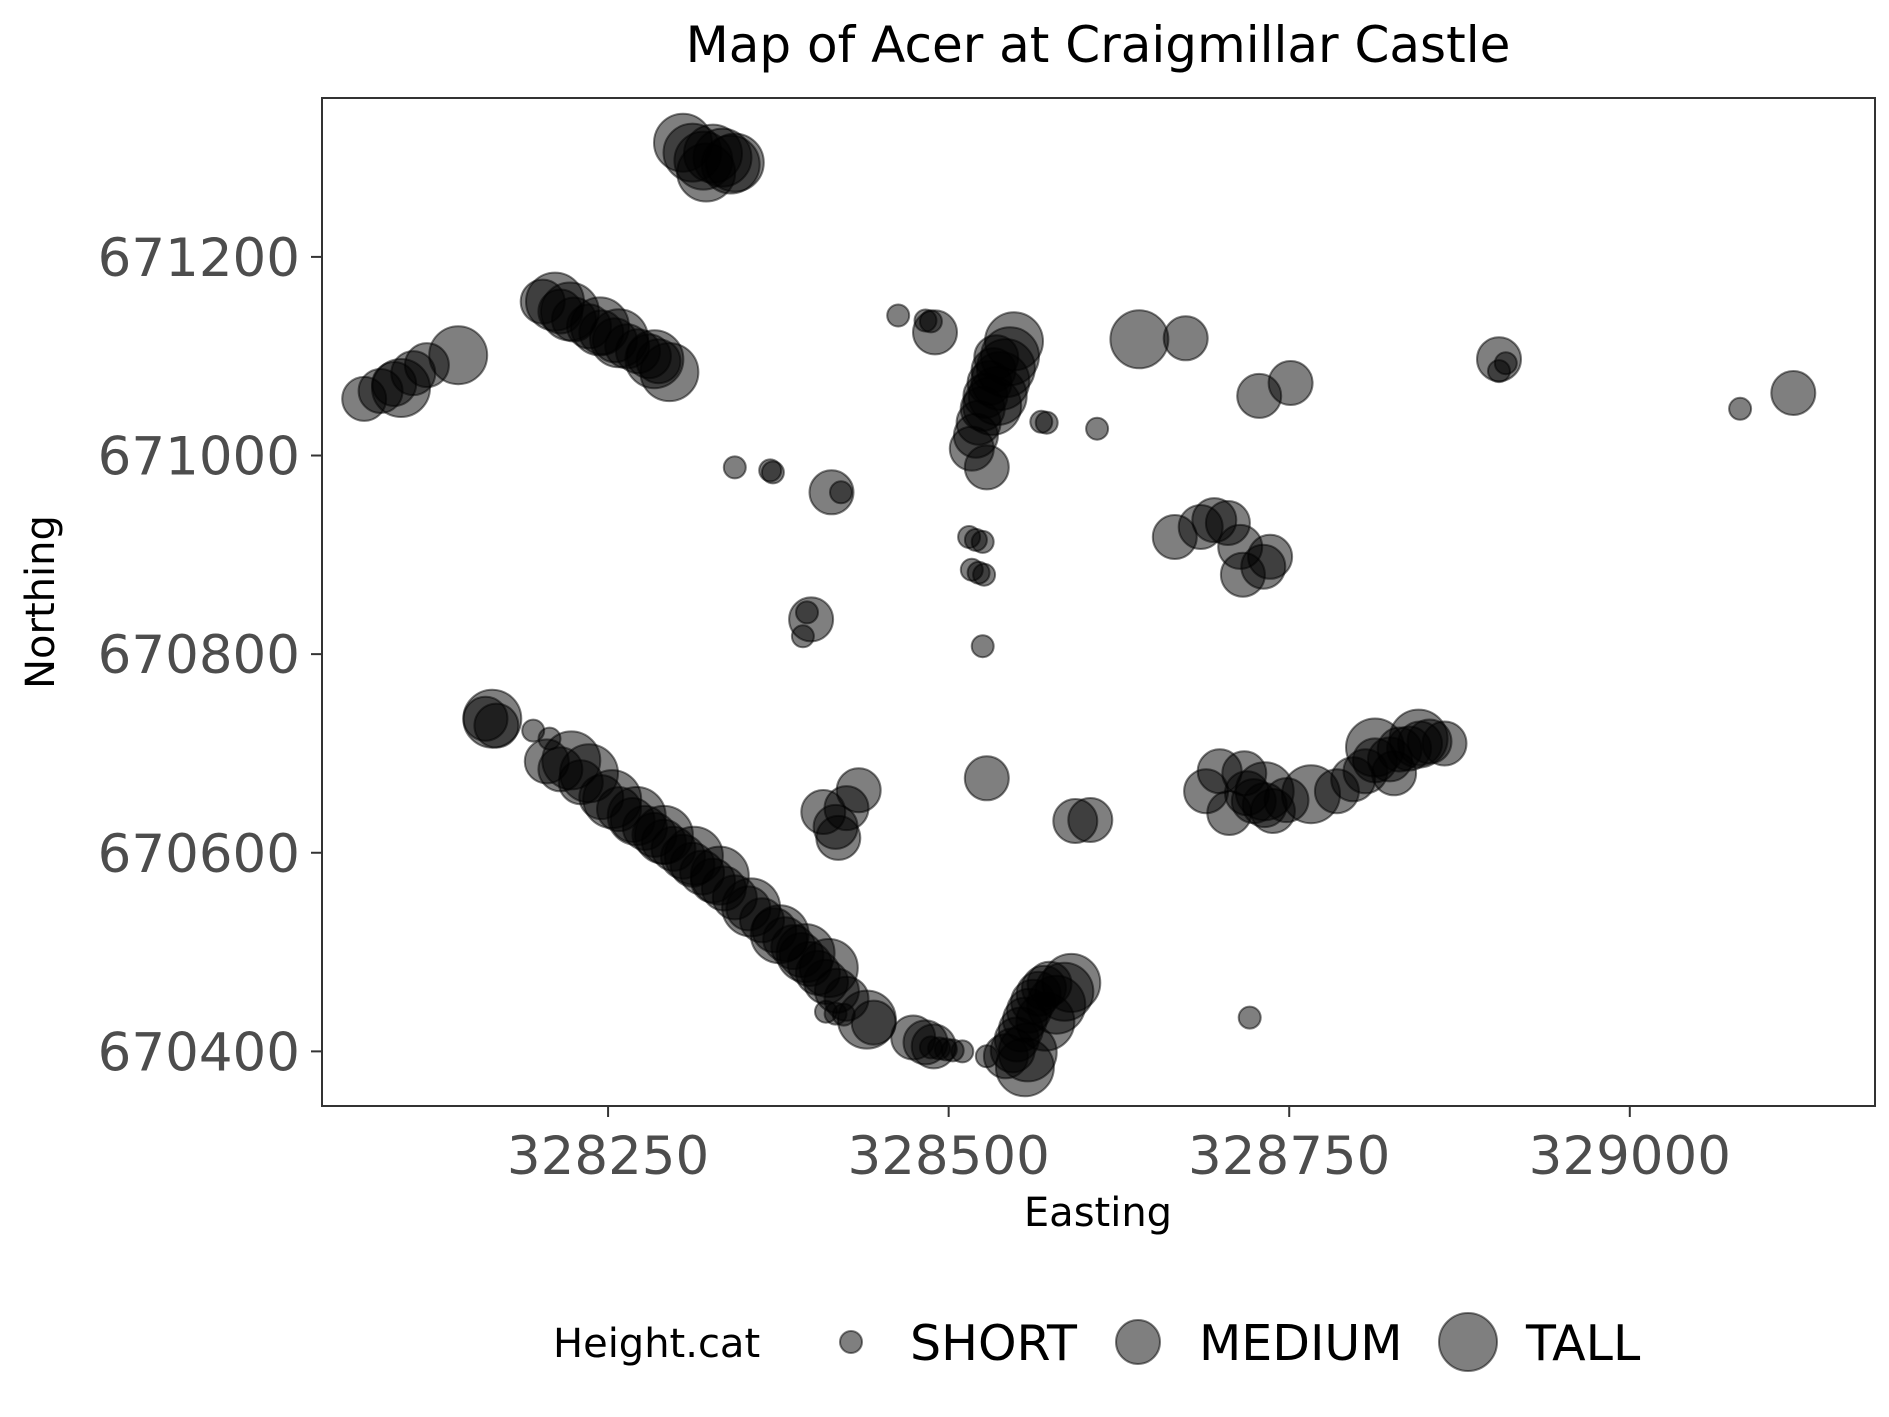  Describe the element at coordinates (199, 457) in the screenshot. I see `y-tick-label-3: 671000` at that location.